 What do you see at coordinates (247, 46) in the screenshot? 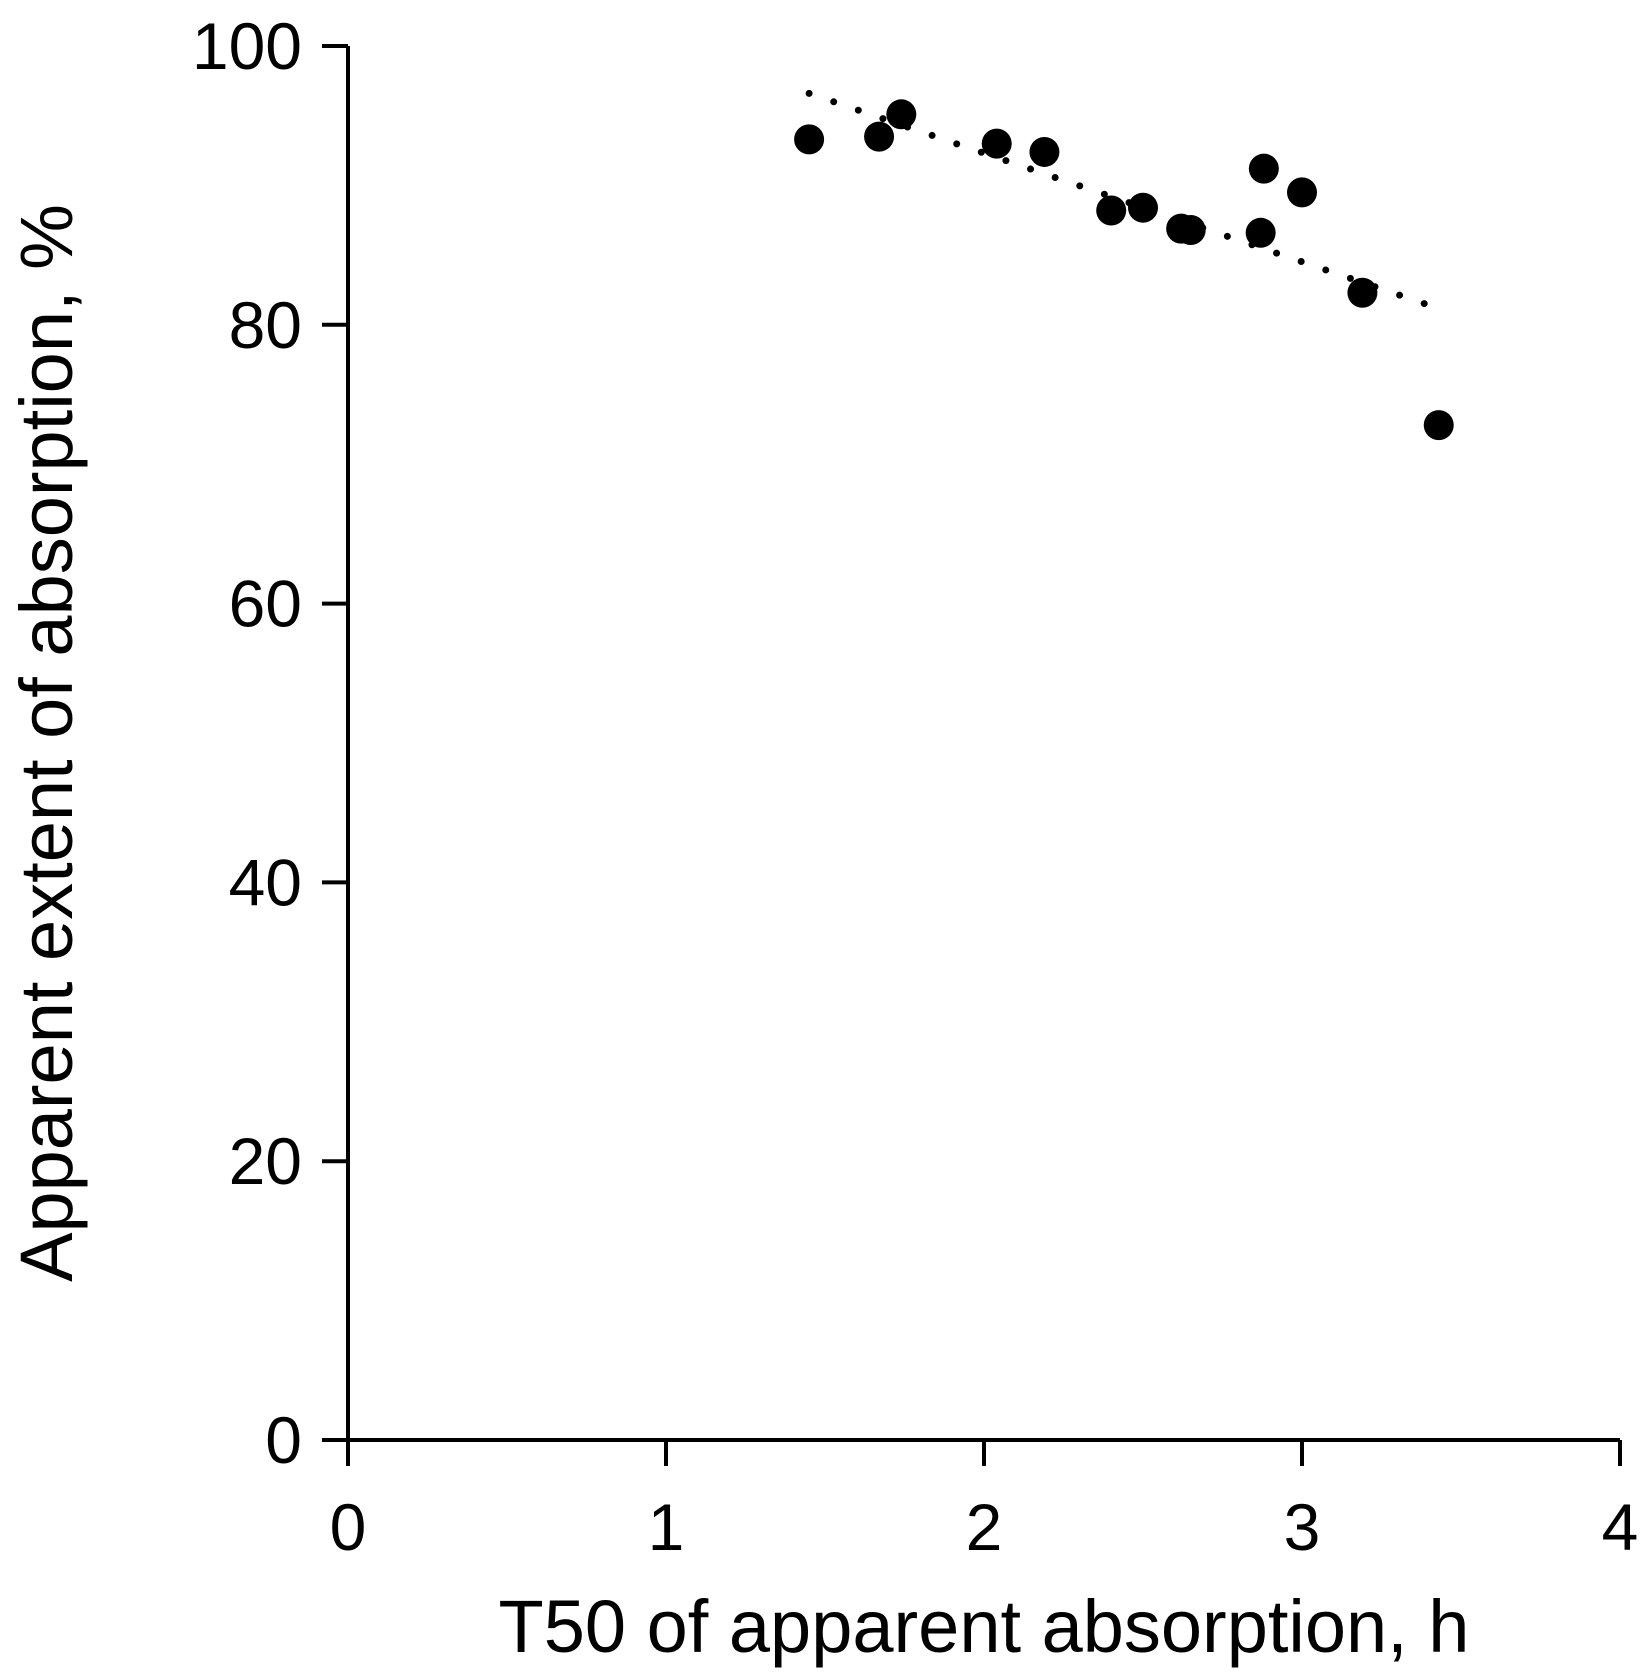
I see `y-tick-label: 100` at bounding box center [247, 46].